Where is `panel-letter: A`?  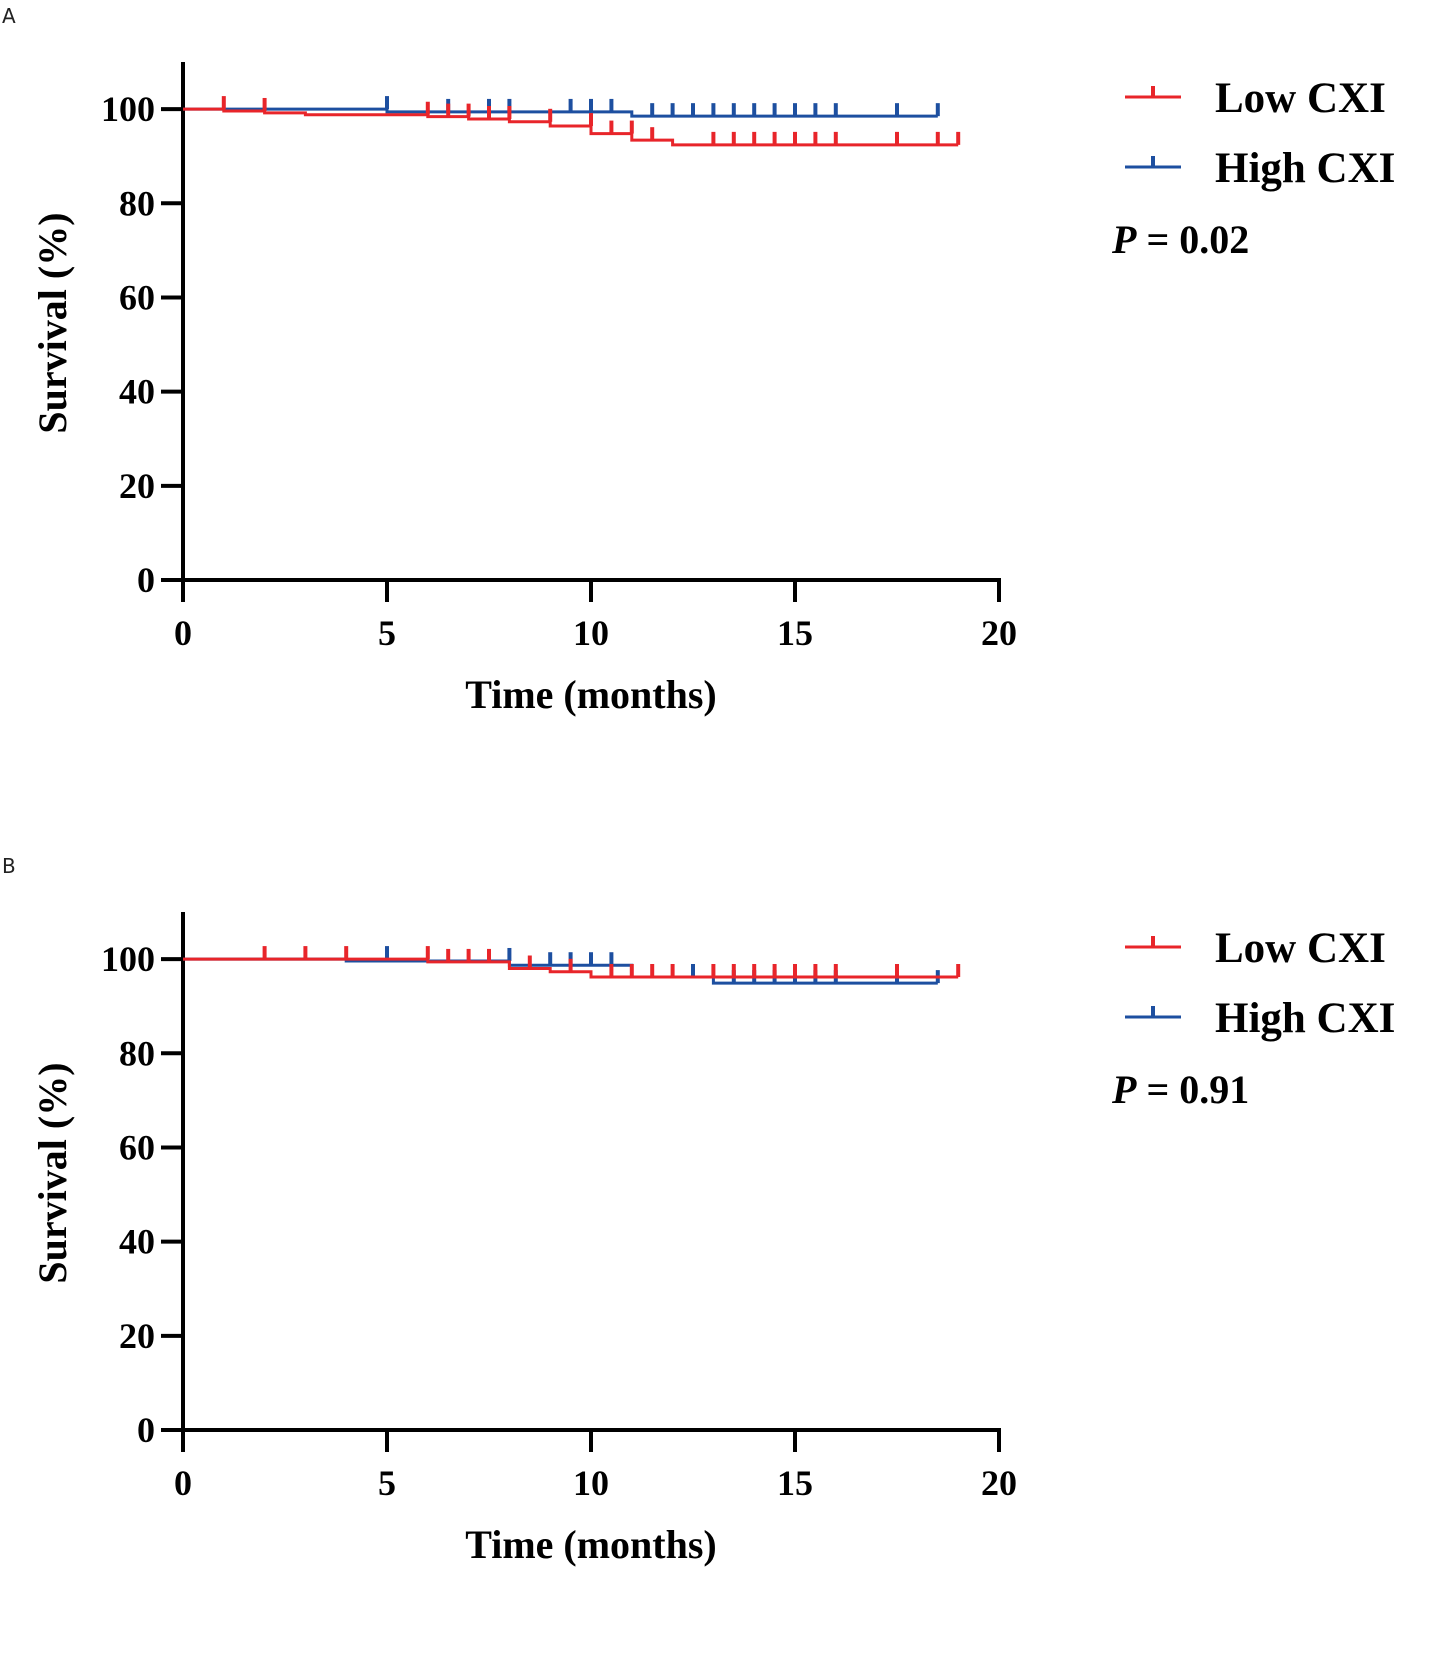
panel-letter: A is located at coordinates (9, 16).